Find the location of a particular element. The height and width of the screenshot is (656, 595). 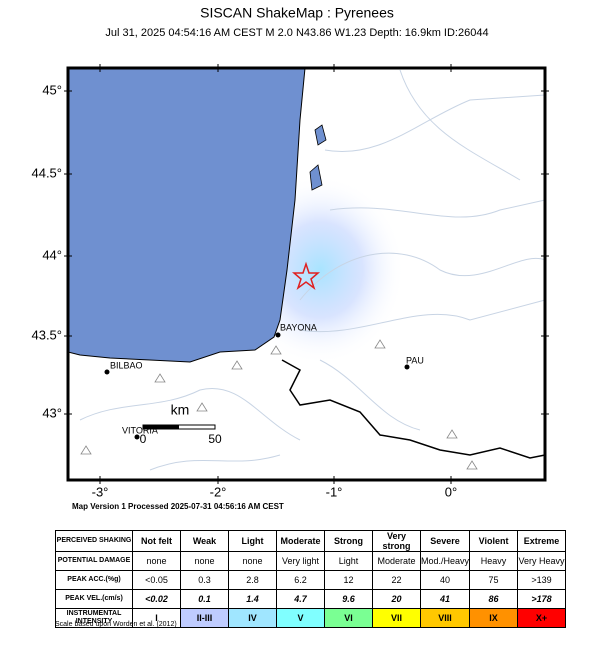

legend-cell: 40 is located at coordinates (445, 580).